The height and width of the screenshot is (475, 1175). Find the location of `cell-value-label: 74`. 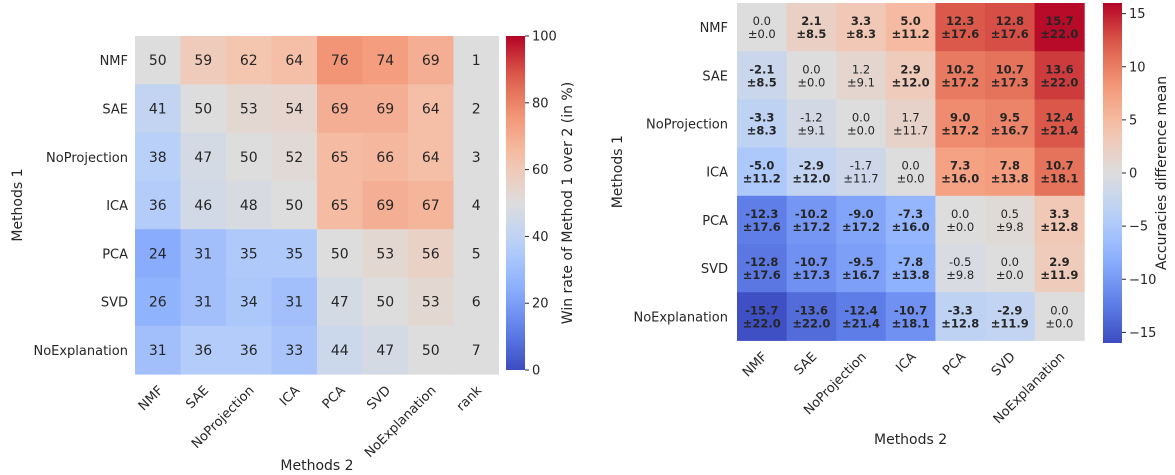

cell-value-label: 74 is located at coordinates (385, 61).